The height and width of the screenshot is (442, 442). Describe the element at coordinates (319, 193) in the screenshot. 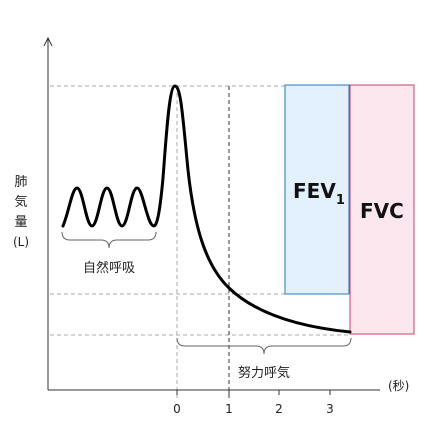

I see `fev1-label: FEV1` at that location.